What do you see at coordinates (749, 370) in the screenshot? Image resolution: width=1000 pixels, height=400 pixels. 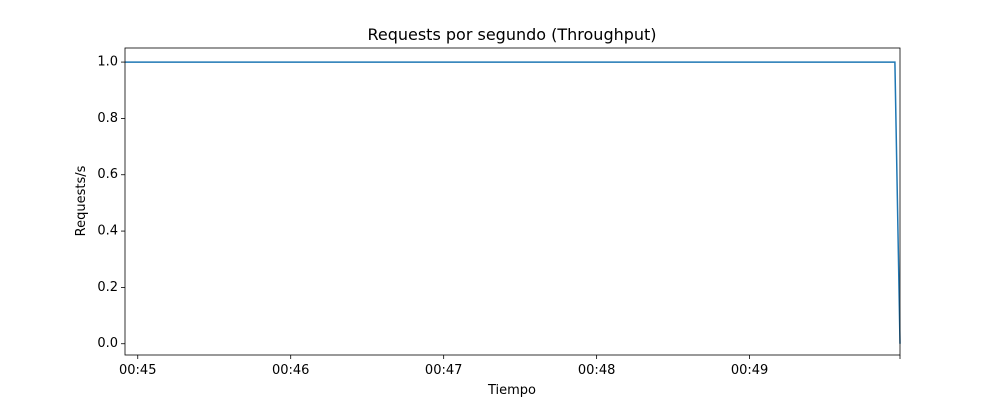 I see `x-tick-label: 00:49` at bounding box center [749, 370].